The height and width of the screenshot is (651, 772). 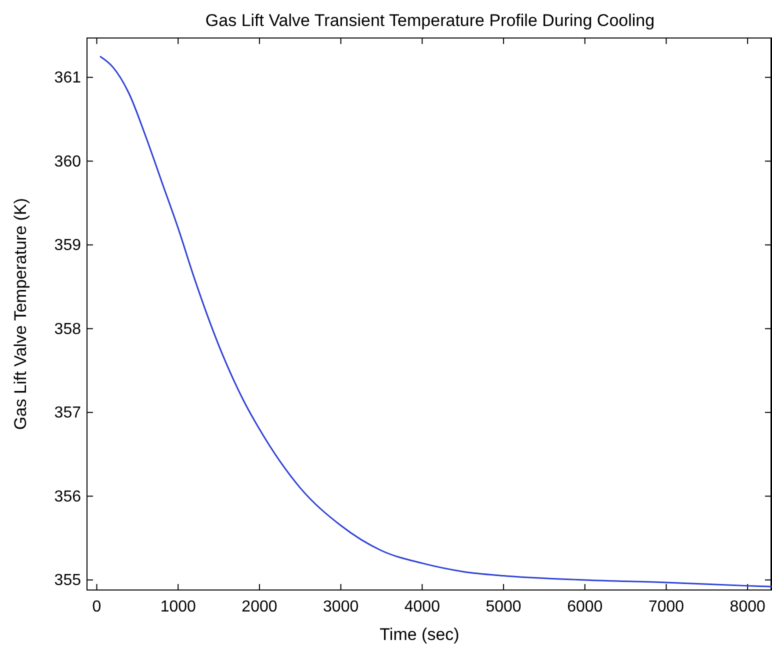 What do you see at coordinates (68, 413) in the screenshot?
I see `y-tick-label: 357` at bounding box center [68, 413].